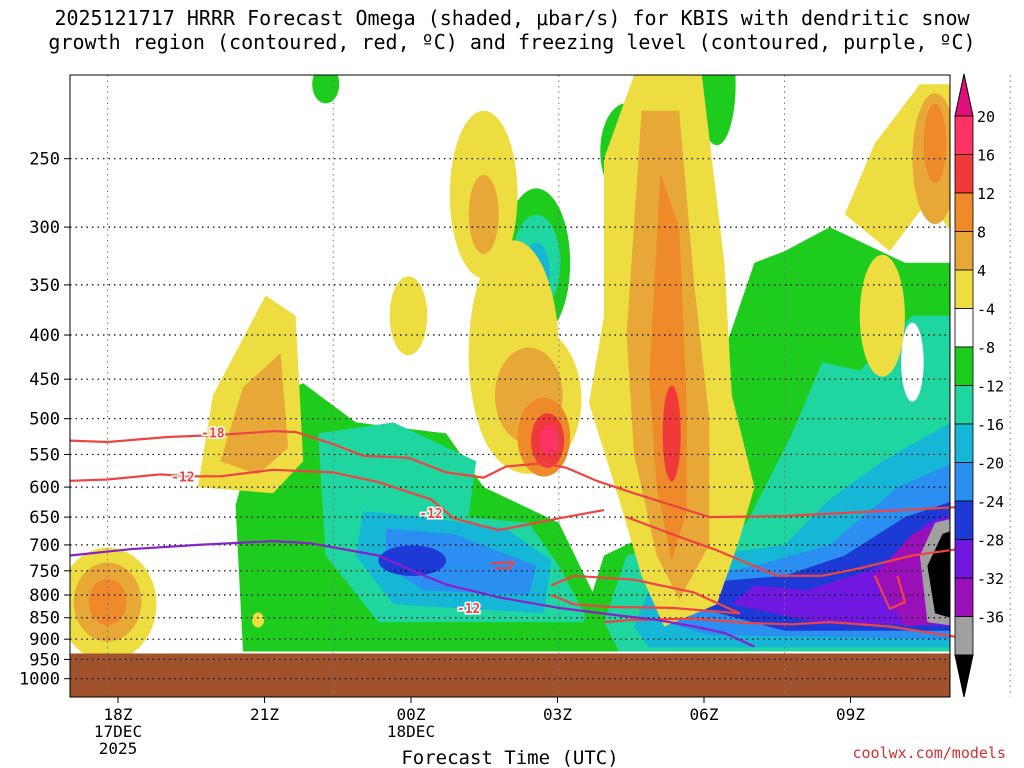 The height and width of the screenshot is (768, 1024). What do you see at coordinates (44, 455) in the screenshot?
I see `y-tick-label-550: 550` at bounding box center [44, 455].